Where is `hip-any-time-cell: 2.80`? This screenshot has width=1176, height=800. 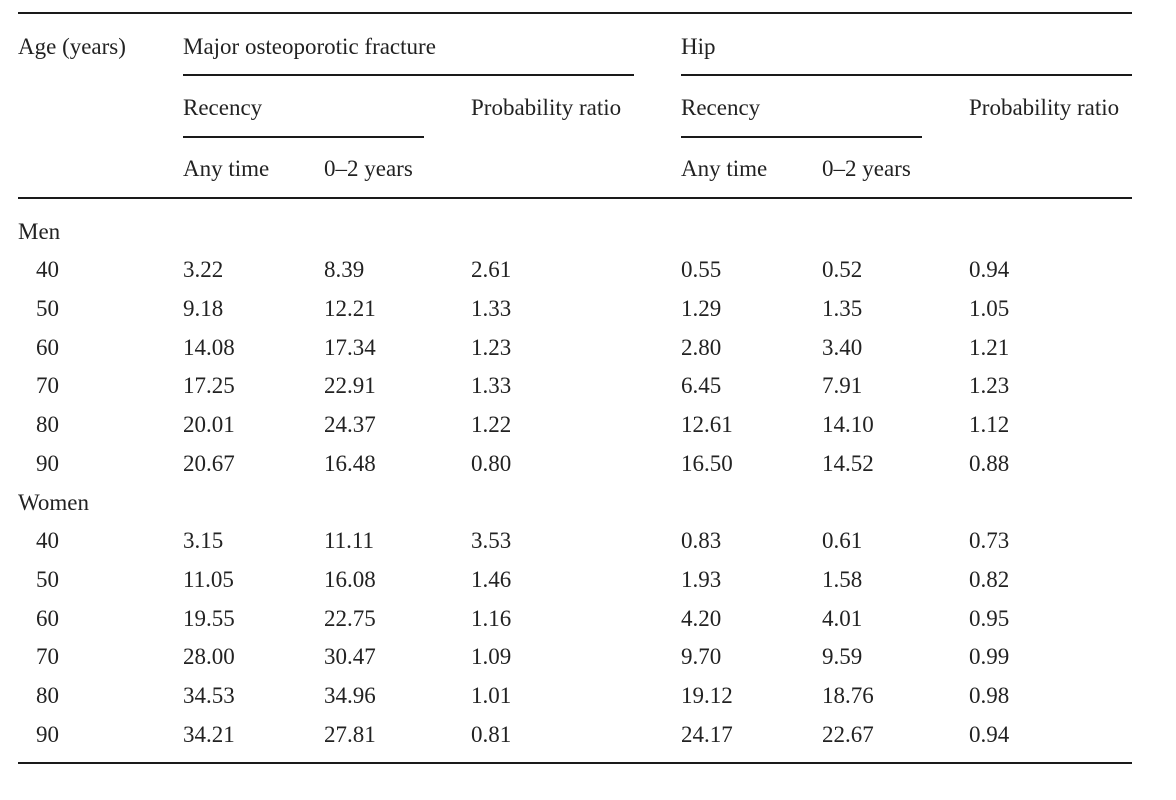 hip-any-time-cell: 2.80 is located at coordinates (701, 347).